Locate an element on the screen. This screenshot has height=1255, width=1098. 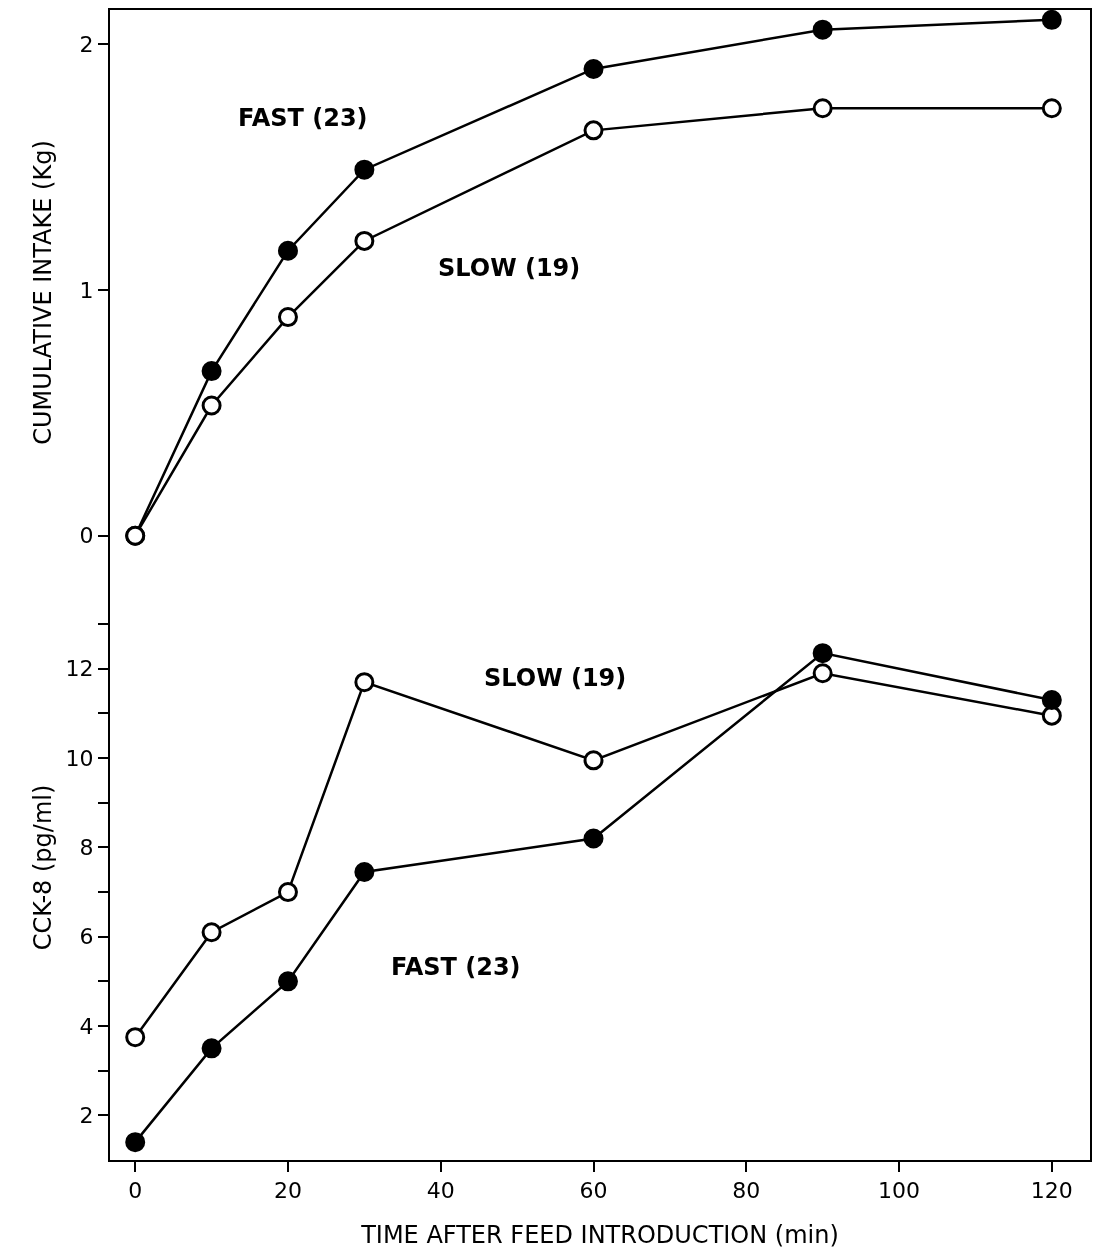
x-axis-title: TIME AFTER FEED INTRODUCTION (min) is located at coordinates (599, 1235).